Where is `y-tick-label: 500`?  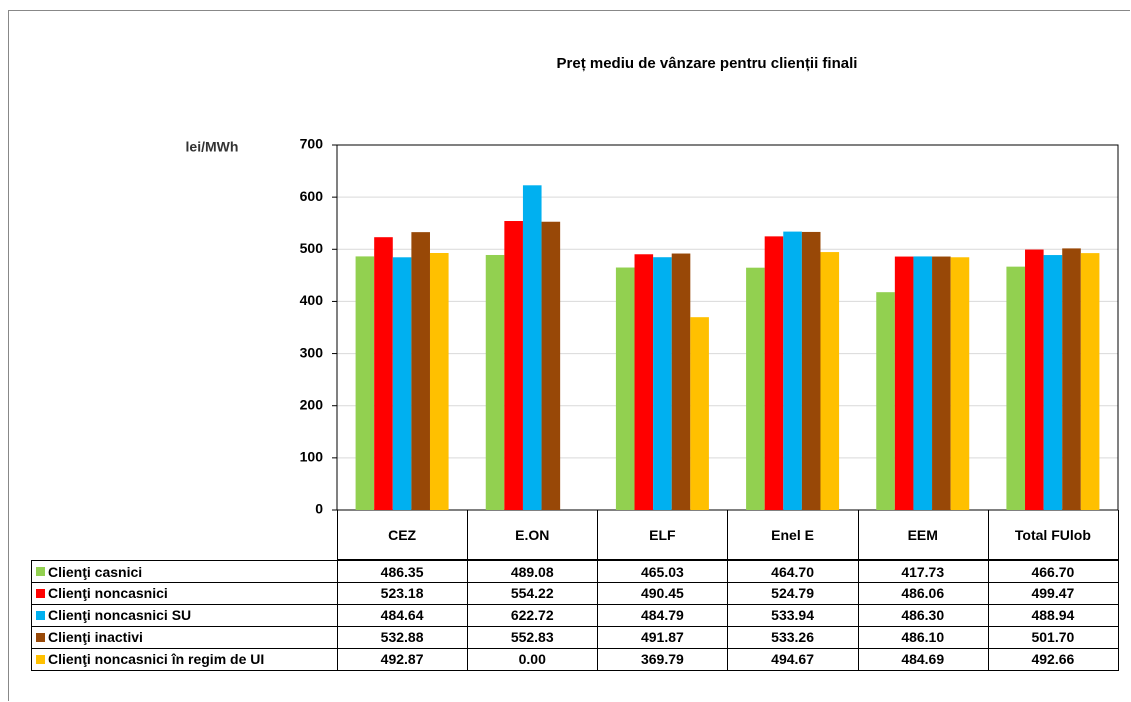 y-tick-label: 500 is located at coordinates (312, 248).